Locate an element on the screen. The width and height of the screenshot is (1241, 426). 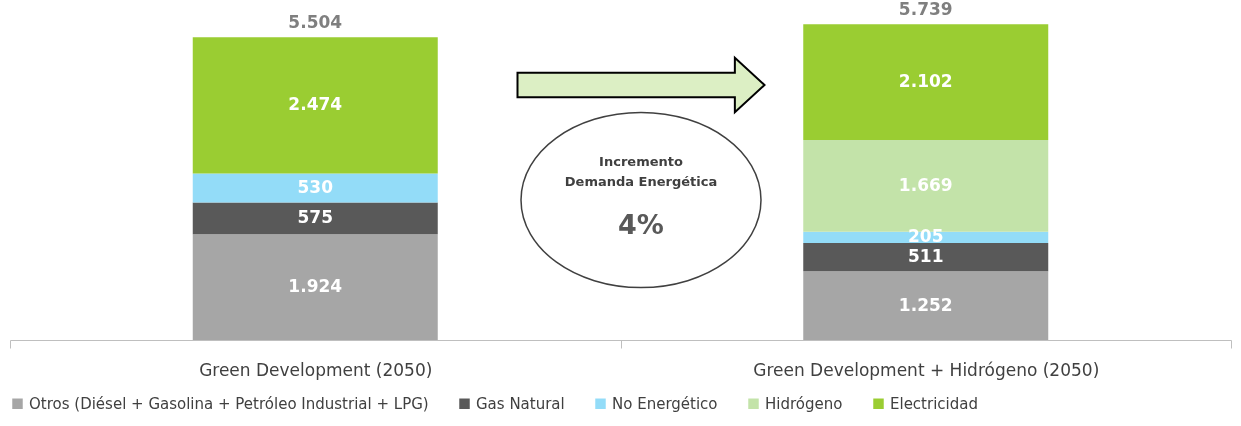
annotation: 4% is located at coordinates (641, 224).